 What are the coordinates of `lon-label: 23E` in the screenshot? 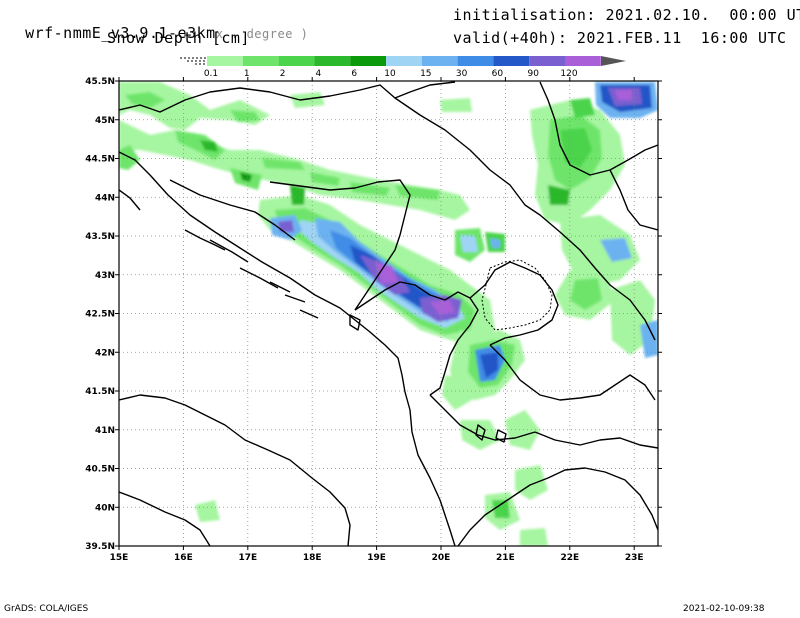 It's located at (634, 558).